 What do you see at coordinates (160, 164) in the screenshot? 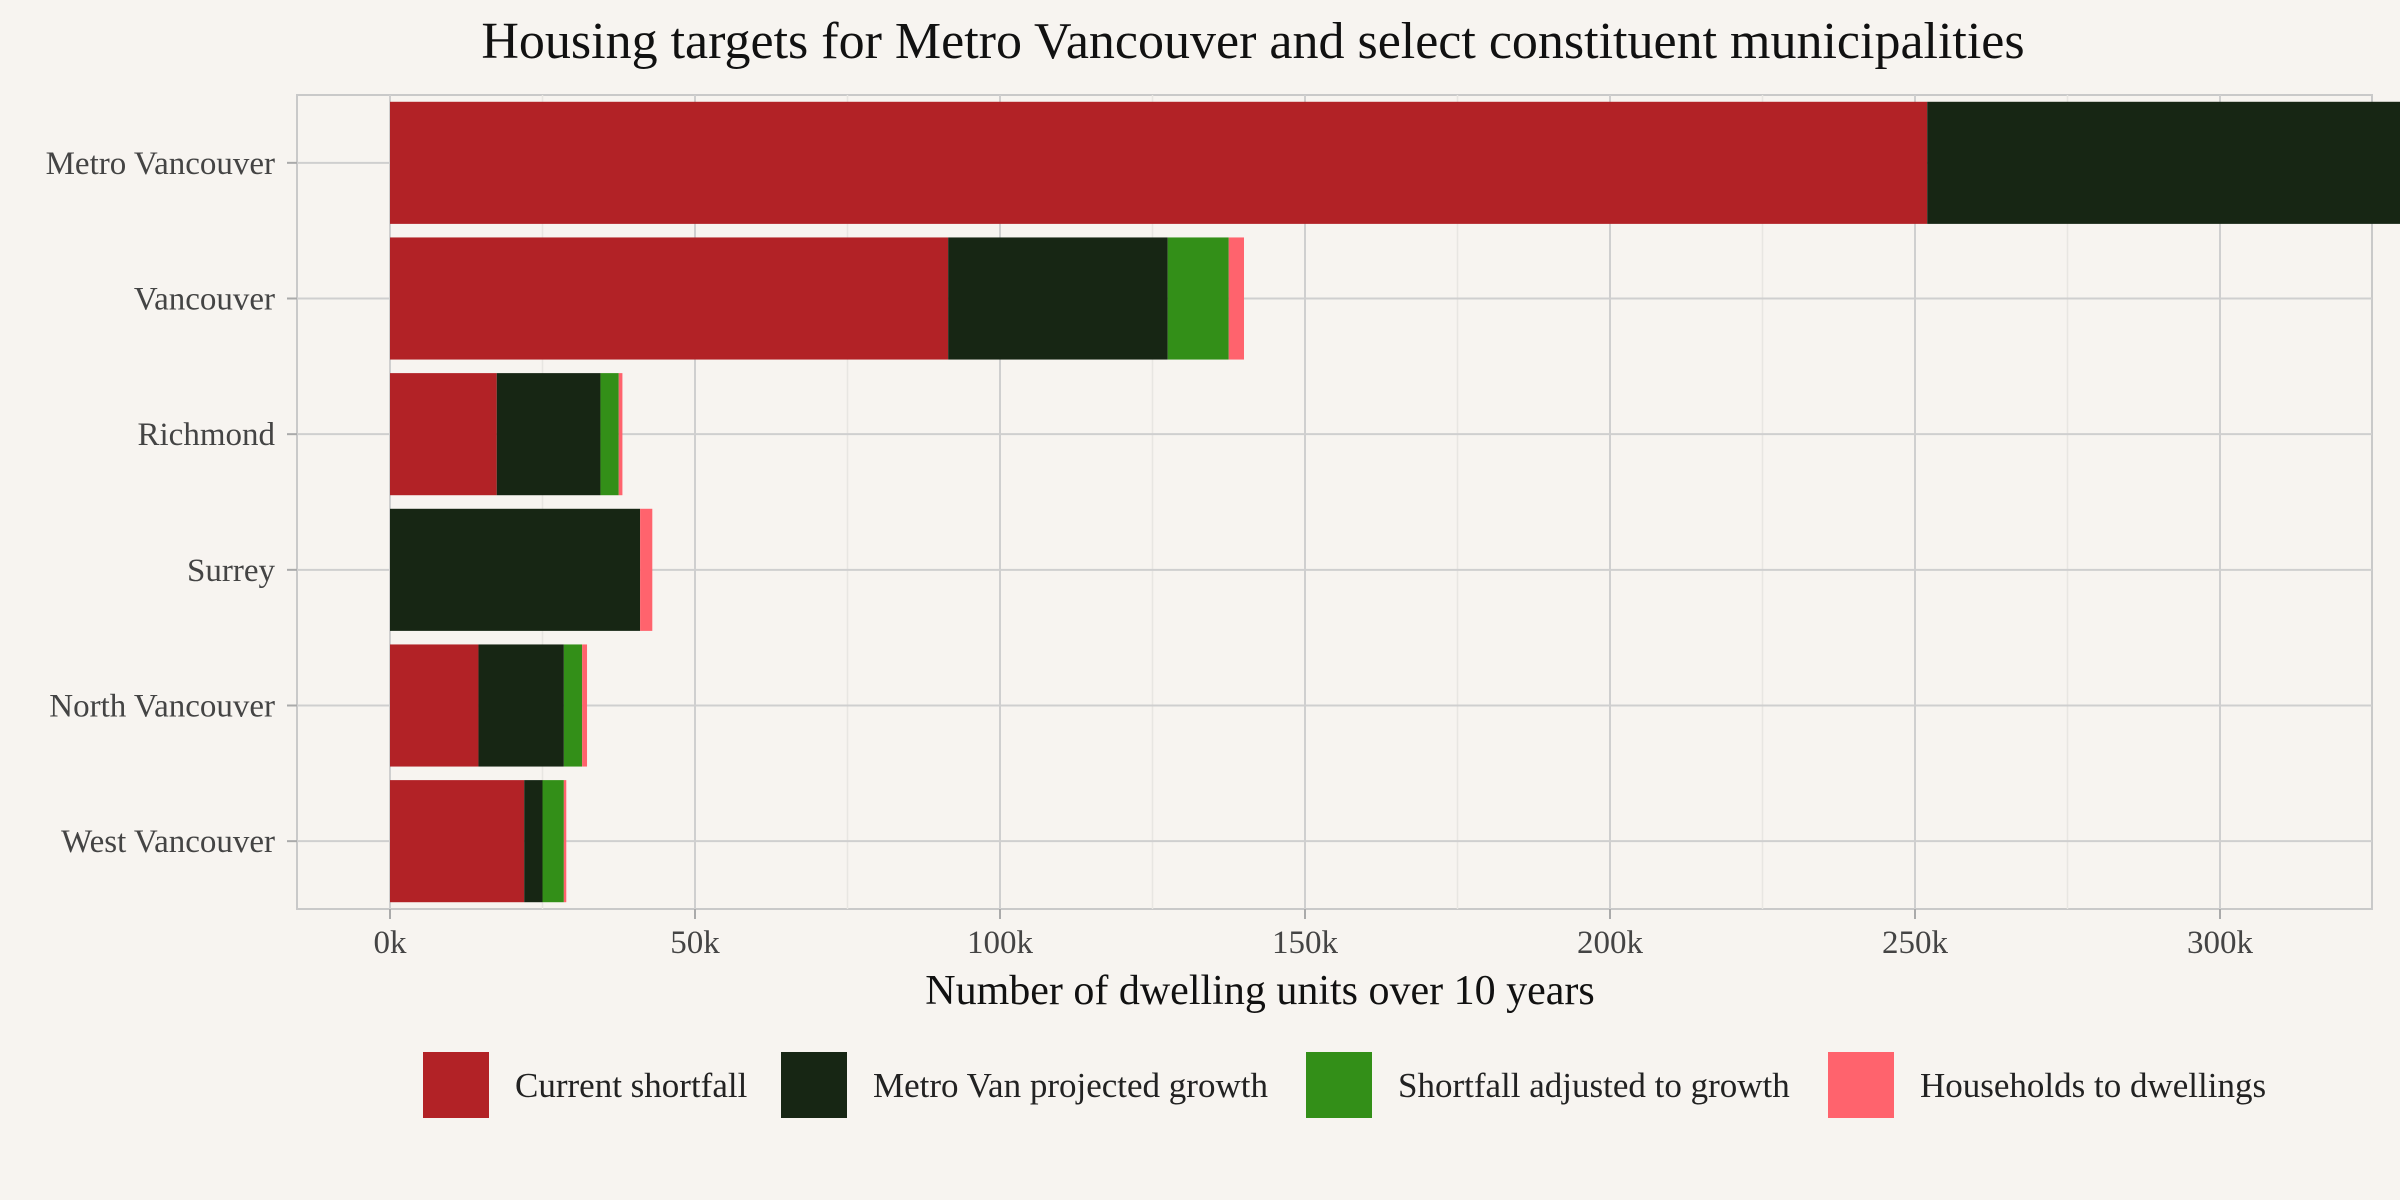
I see `y-category-label: Metro Vancouver` at bounding box center [160, 164].